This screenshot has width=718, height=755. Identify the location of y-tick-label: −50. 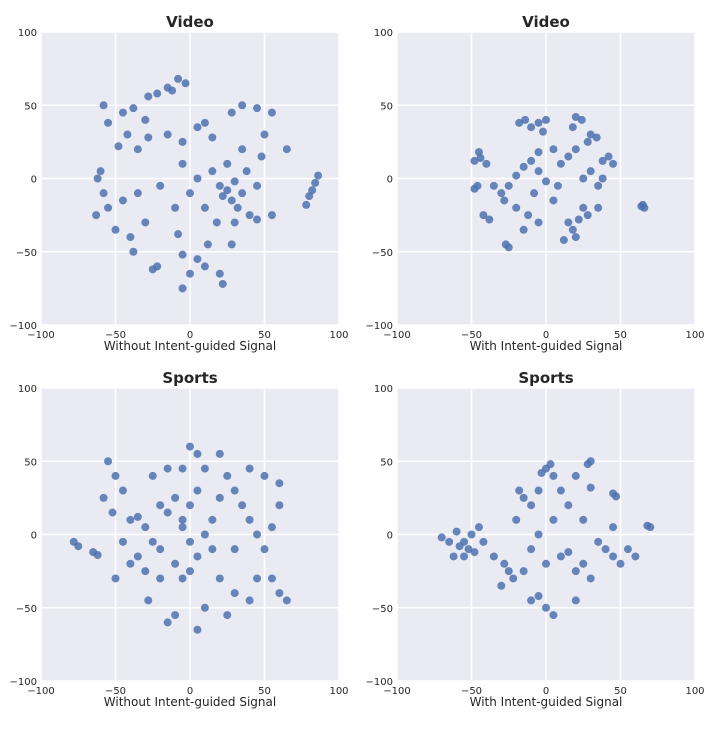
(26, 609).